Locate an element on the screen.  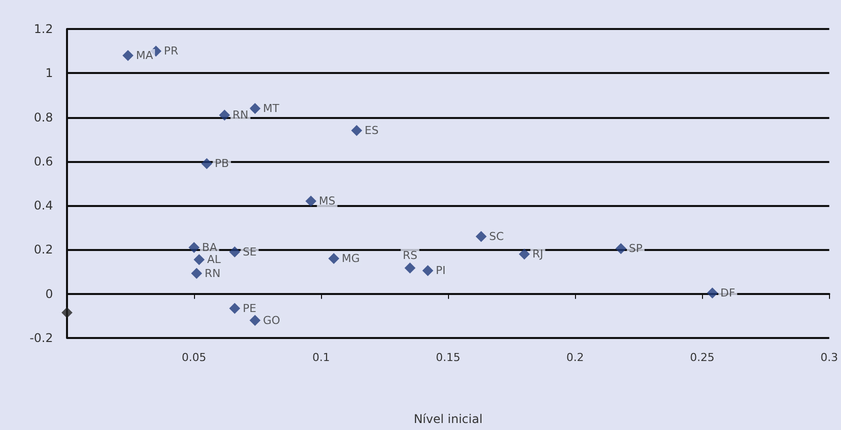
annotation: AL is located at coordinates (214, 259).